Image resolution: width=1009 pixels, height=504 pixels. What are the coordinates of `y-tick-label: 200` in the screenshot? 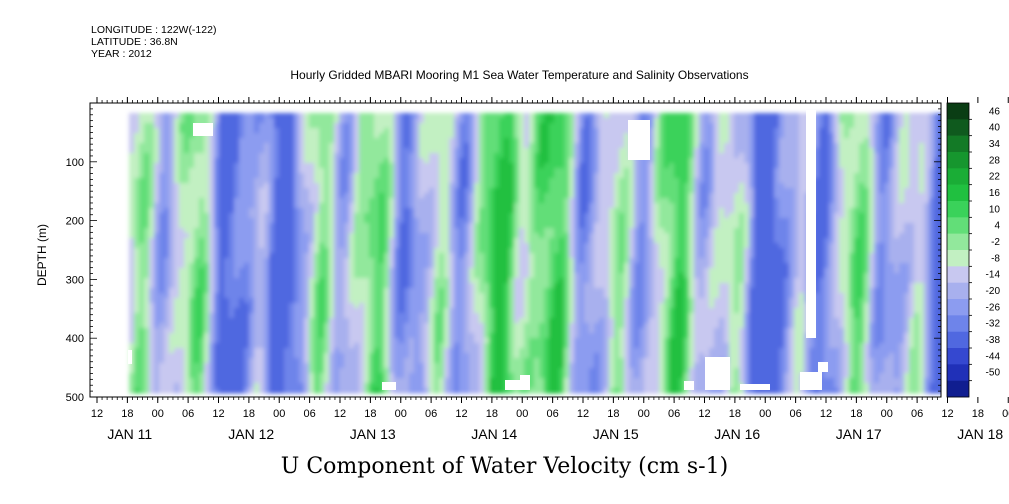 It's located at (75, 222).